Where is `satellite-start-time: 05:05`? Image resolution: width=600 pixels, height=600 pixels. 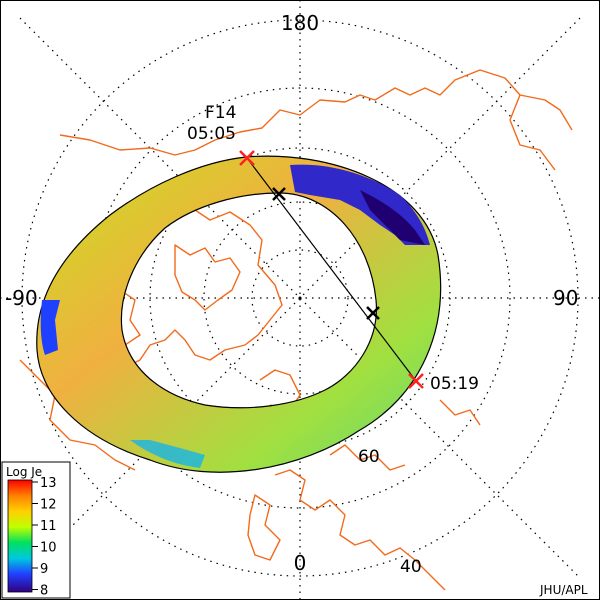 satellite-start-time: 05:05 is located at coordinates (211, 134).